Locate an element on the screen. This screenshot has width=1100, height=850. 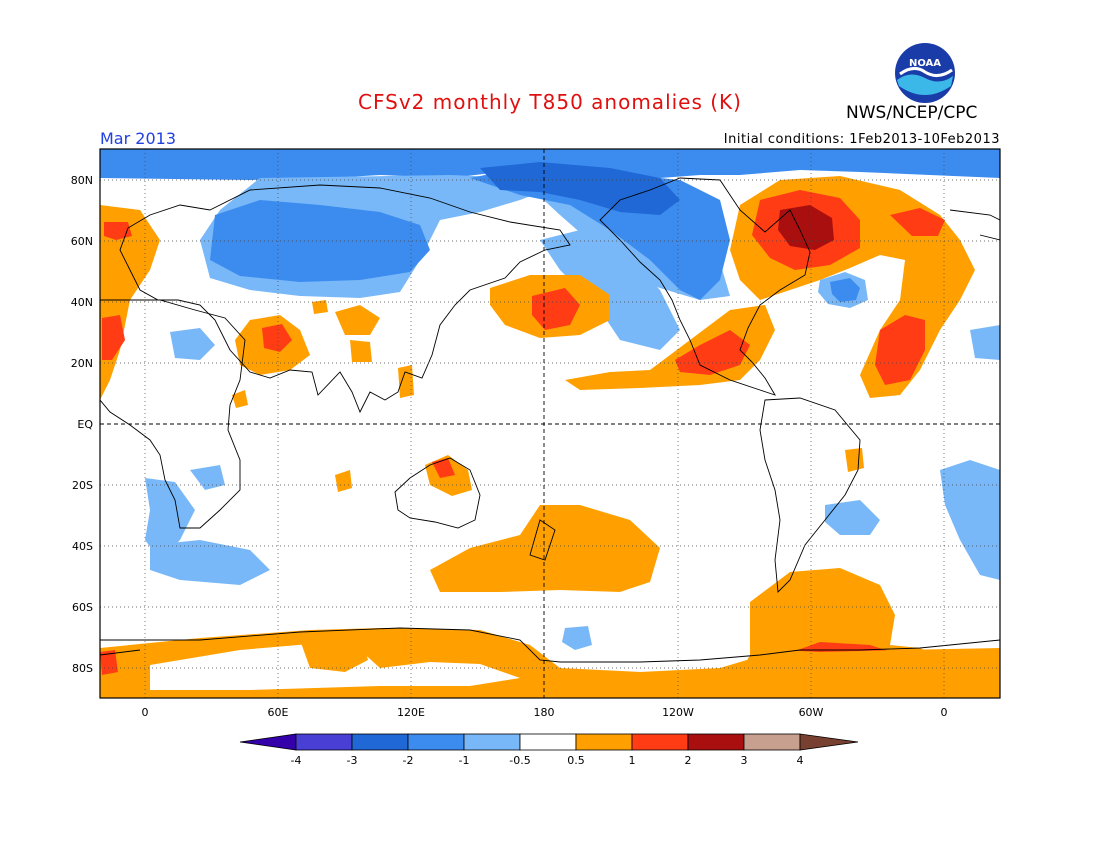
lat-label: 60S is located at coordinates (82, 607).